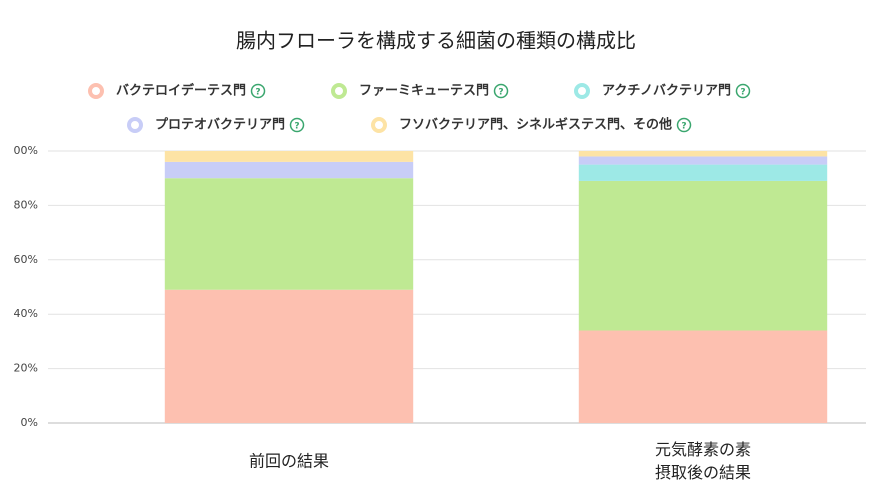 This screenshot has width=873, height=500. What do you see at coordinates (436, 41) in the screenshot?
I see `chart-title: 腸内フローラを構成する細菌の種類の構成比` at bounding box center [436, 41].